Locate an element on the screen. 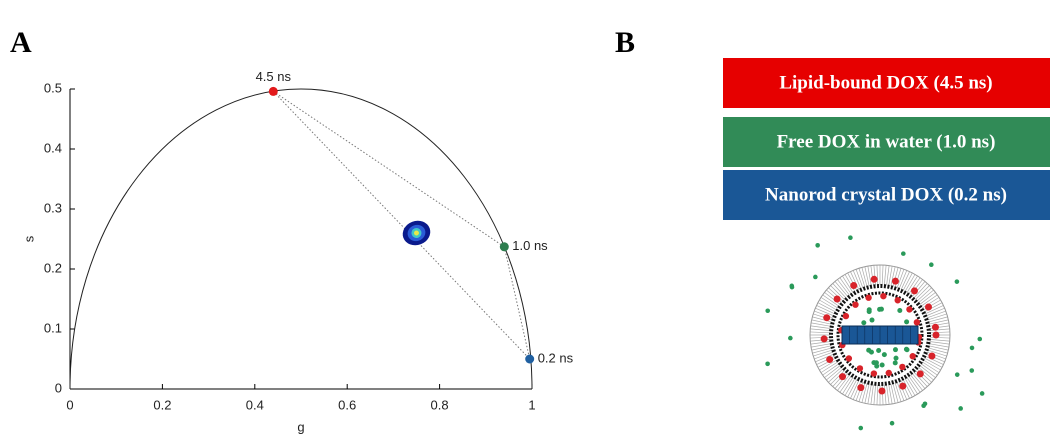  point-label: 4.5 ns is located at coordinates (274, 76).